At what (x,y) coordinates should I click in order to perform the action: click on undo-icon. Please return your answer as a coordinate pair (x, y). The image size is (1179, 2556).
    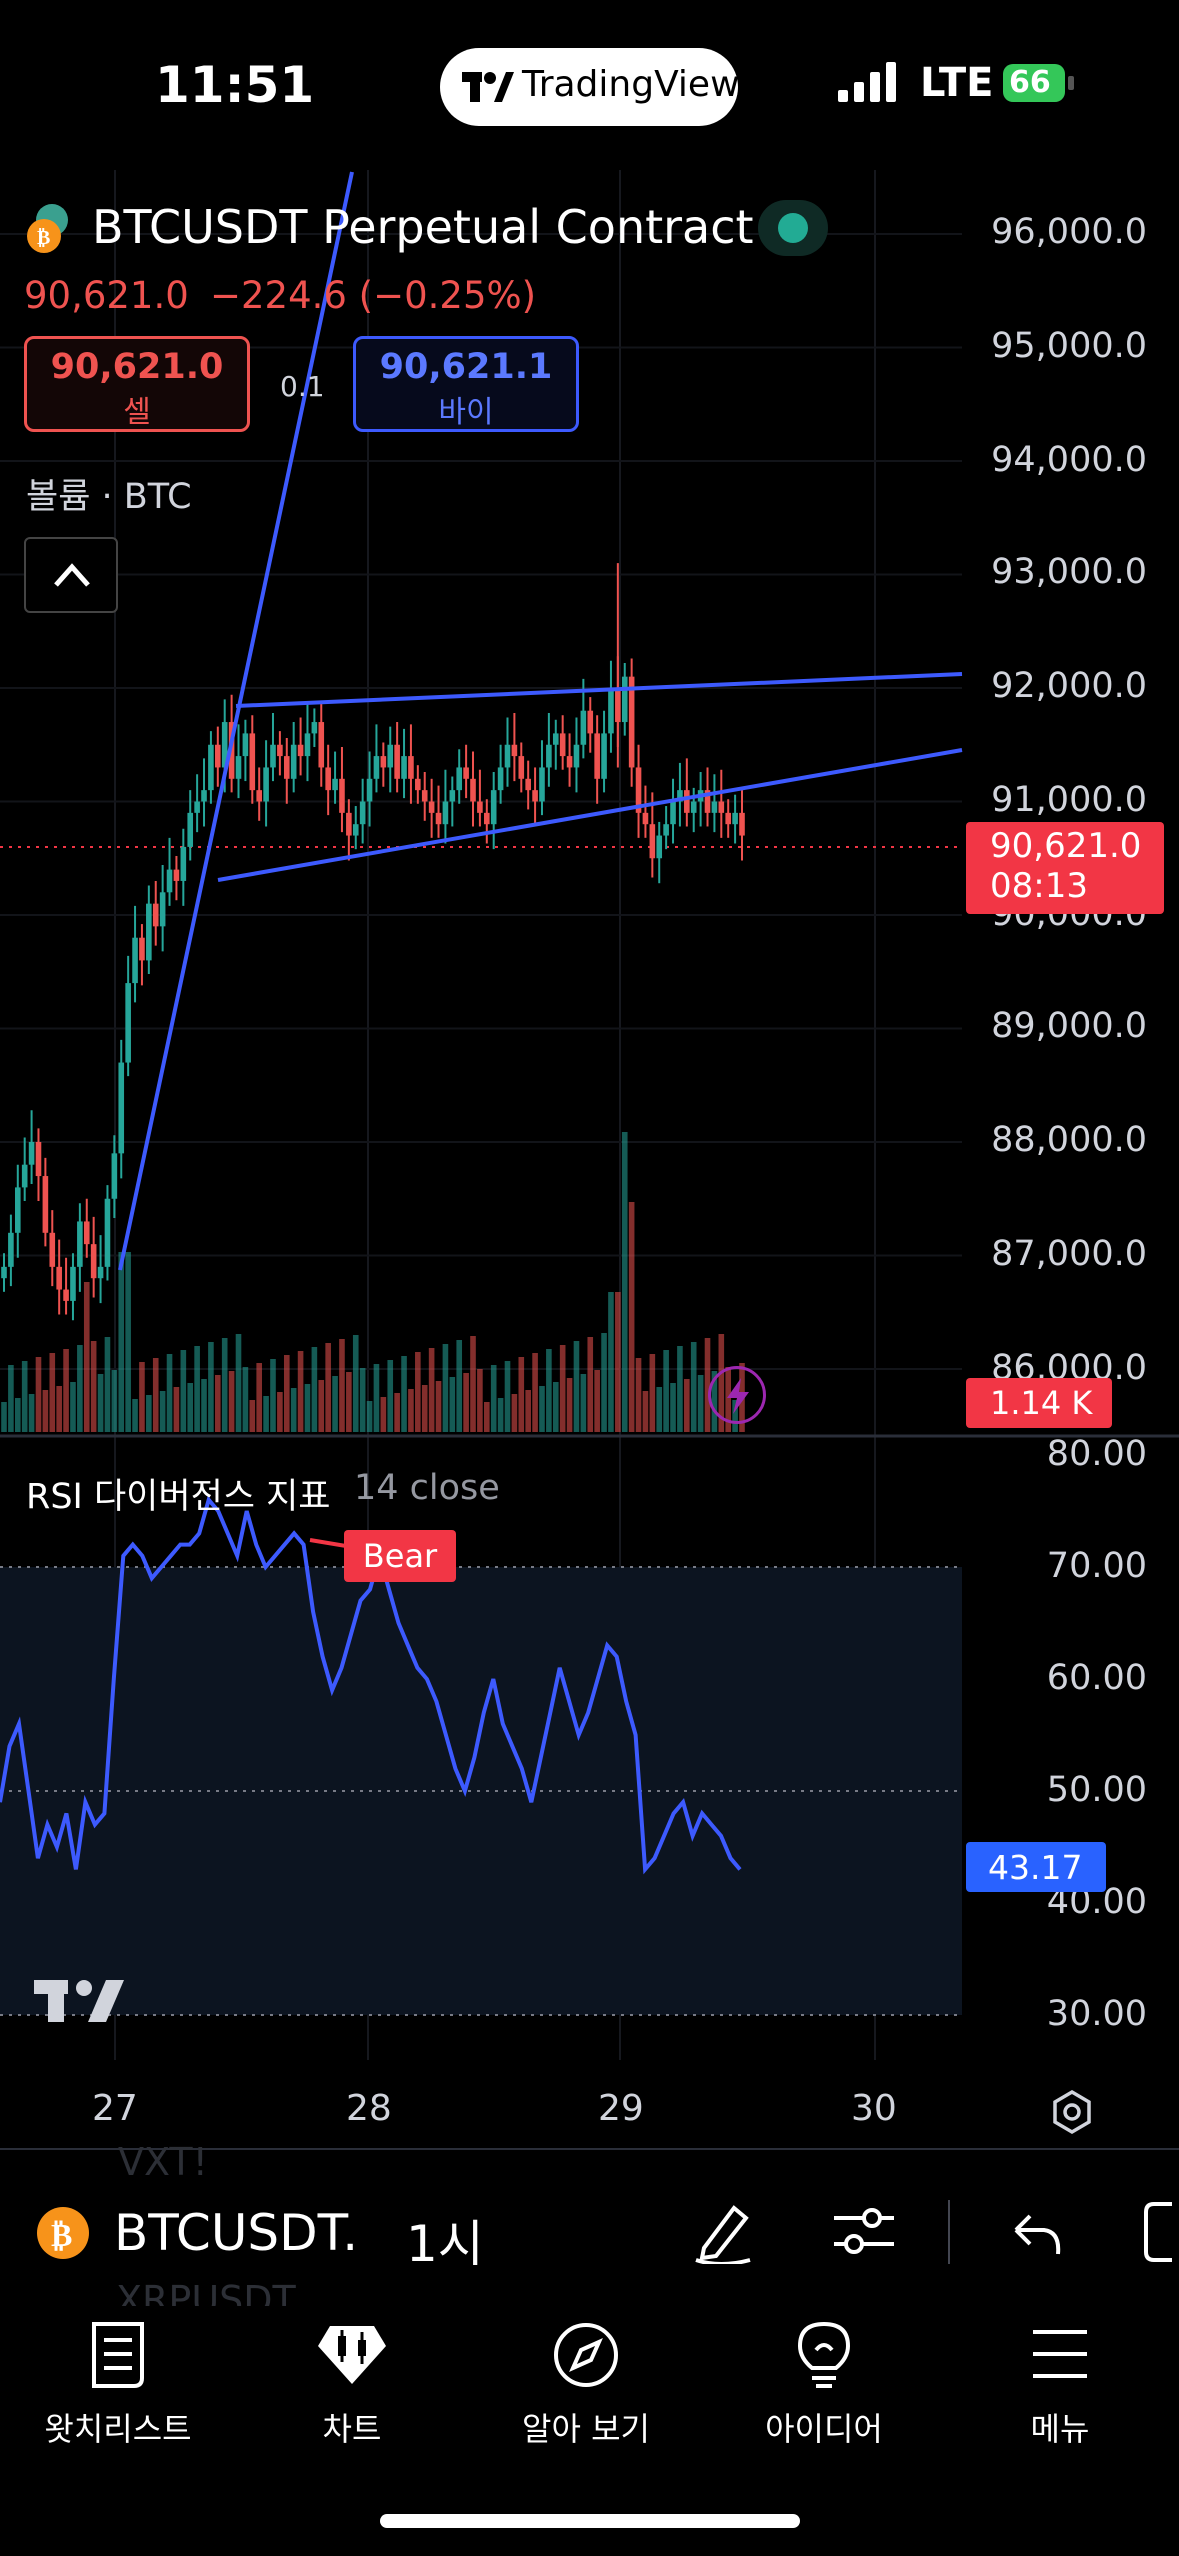
    Looking at the image, I should click on (1036, 2236).